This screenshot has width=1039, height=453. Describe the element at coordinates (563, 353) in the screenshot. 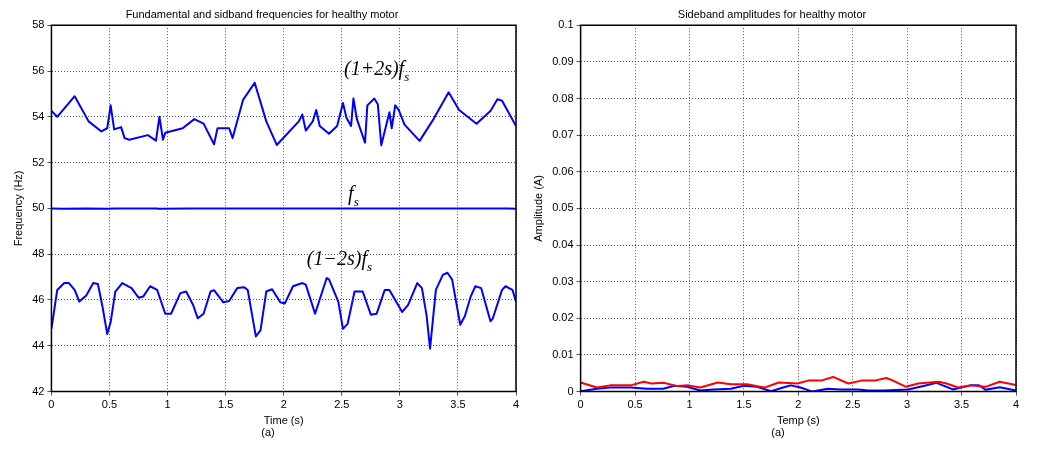

I see `y-tick-label: 0.01` at that location.